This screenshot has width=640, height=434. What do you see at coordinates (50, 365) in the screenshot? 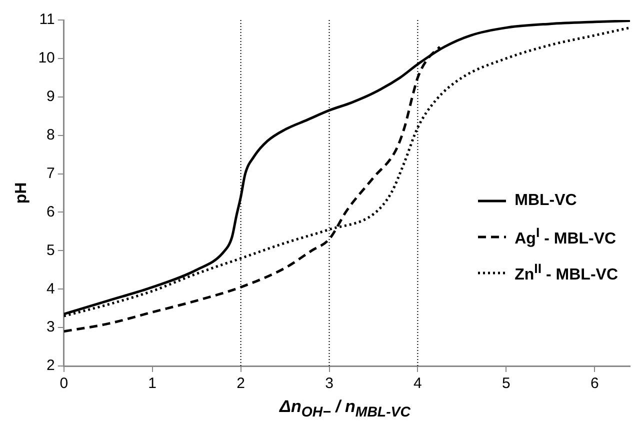
I see `y-tick-label: 2` at bounding box center [50, 365].